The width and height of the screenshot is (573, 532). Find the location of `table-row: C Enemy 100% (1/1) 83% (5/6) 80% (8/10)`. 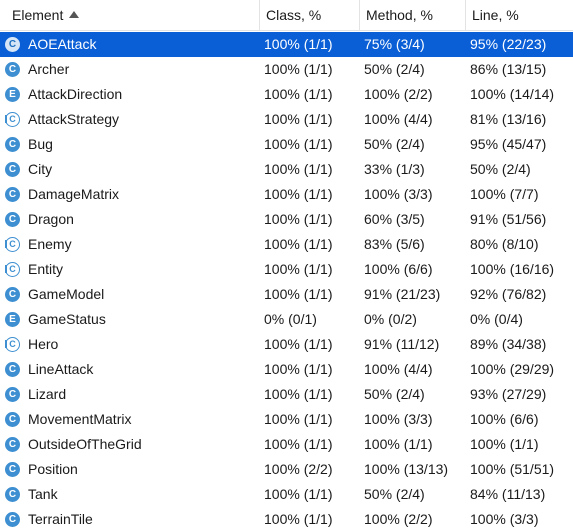

table-row: C Enemy 100% (1/1) 83% (5/6) 80% (8/10) is located at coordinates (286, 244).